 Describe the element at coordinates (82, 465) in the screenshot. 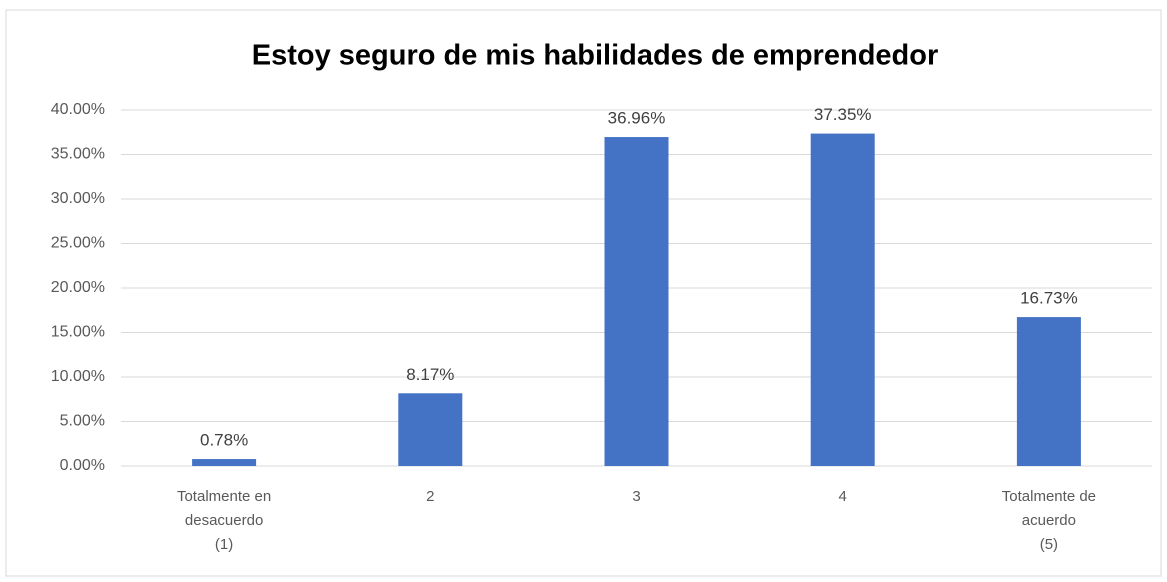

I see `y-tick-label: 0.00%` at that location.